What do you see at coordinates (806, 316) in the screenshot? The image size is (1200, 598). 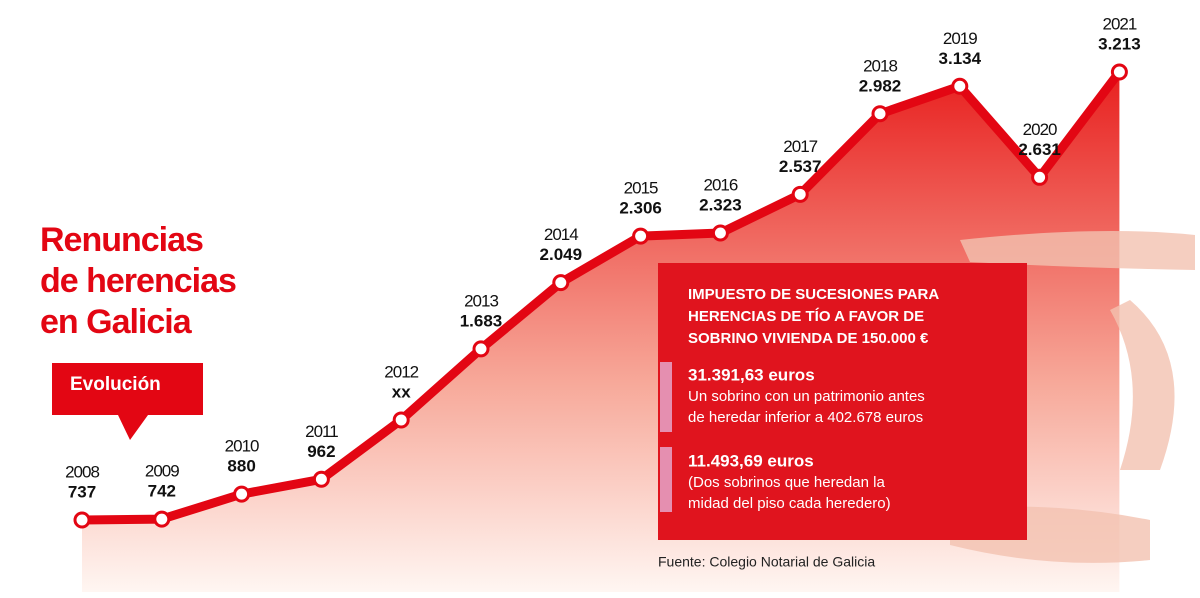 I see `info-heading: HERENCIAS DE TÍO A FAVOR DE` at bounding box center [806, 316].